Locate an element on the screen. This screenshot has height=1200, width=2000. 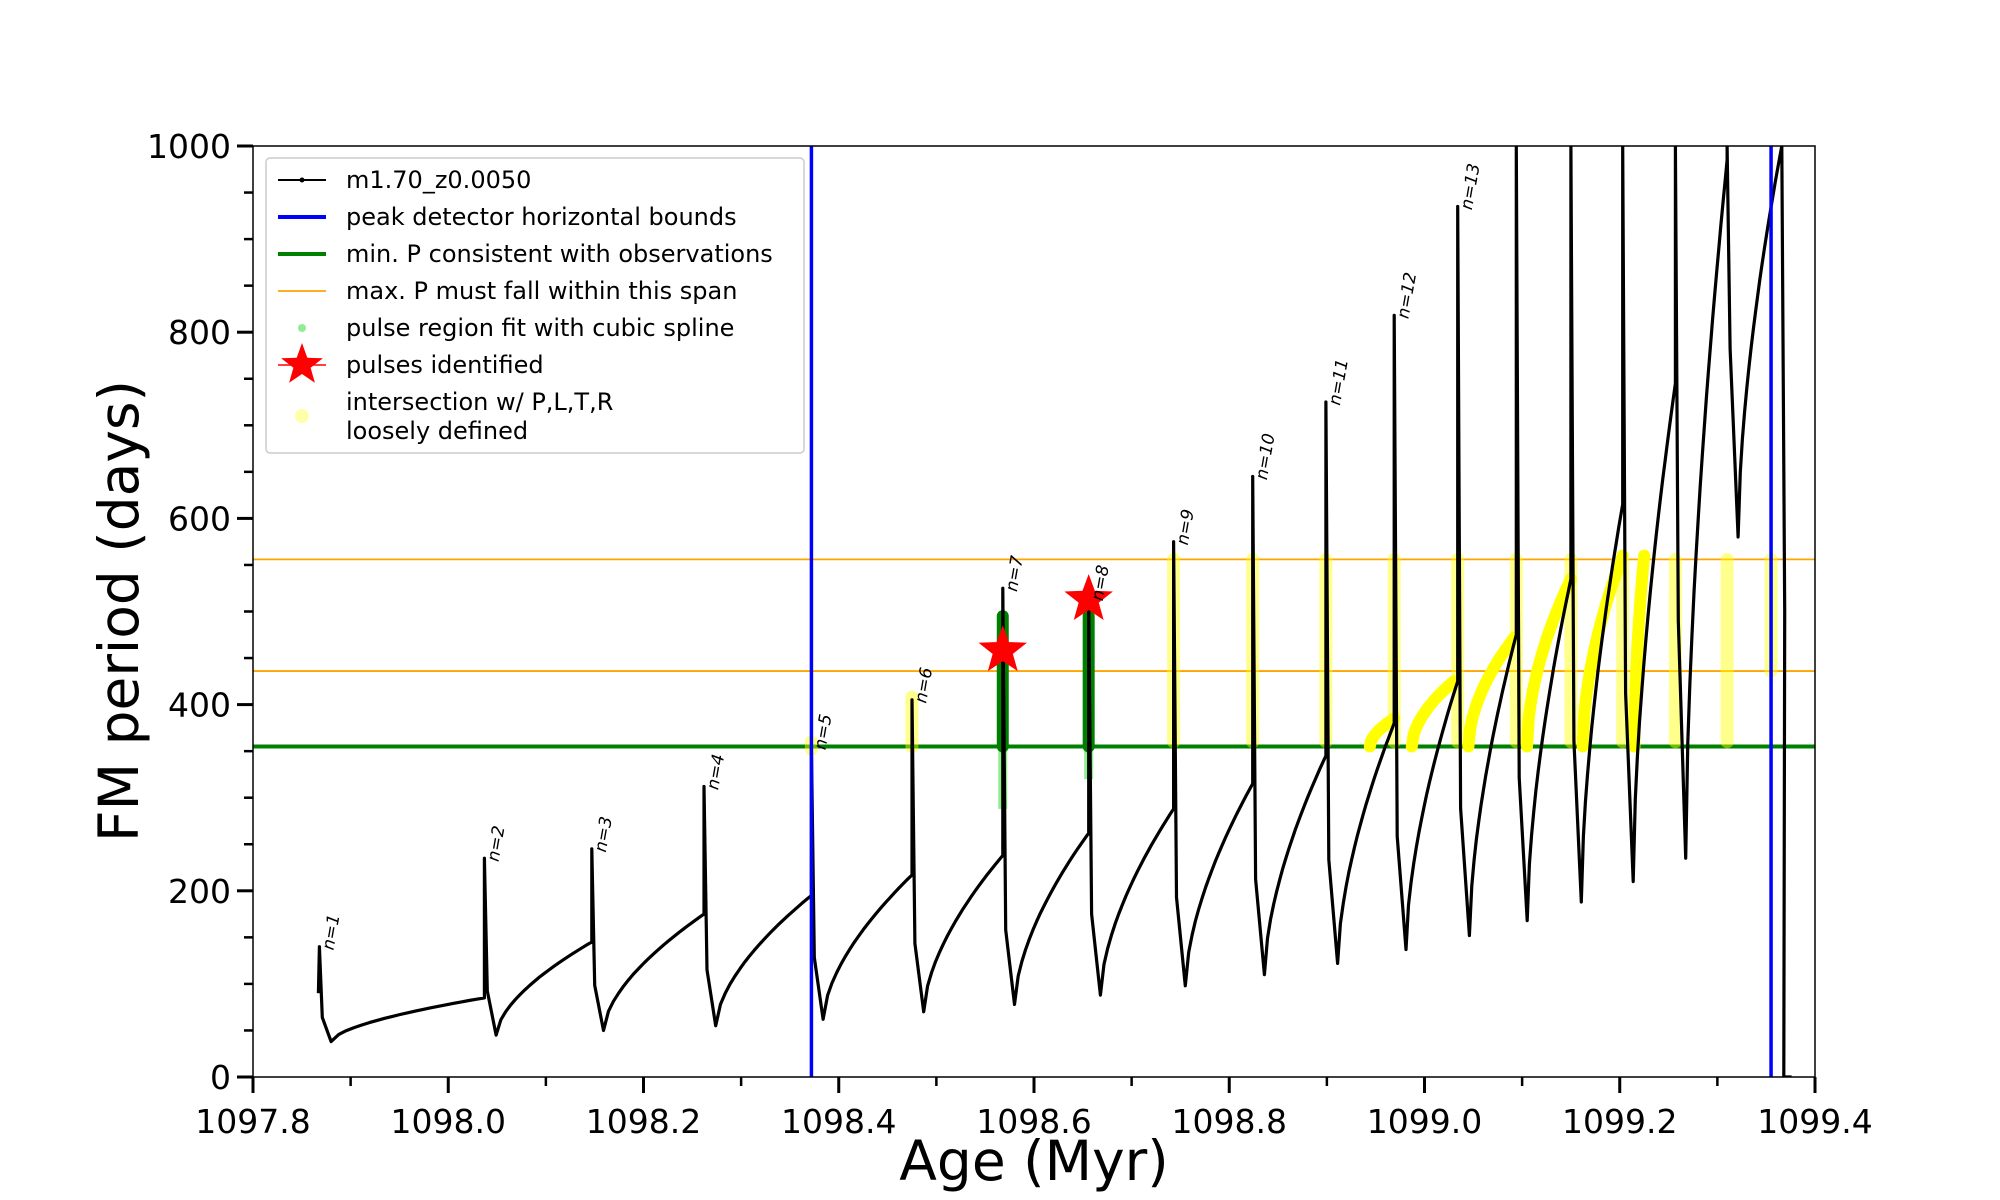
legend-label-2: peak detector horizontal bounds is located at coordinates (541, 217).